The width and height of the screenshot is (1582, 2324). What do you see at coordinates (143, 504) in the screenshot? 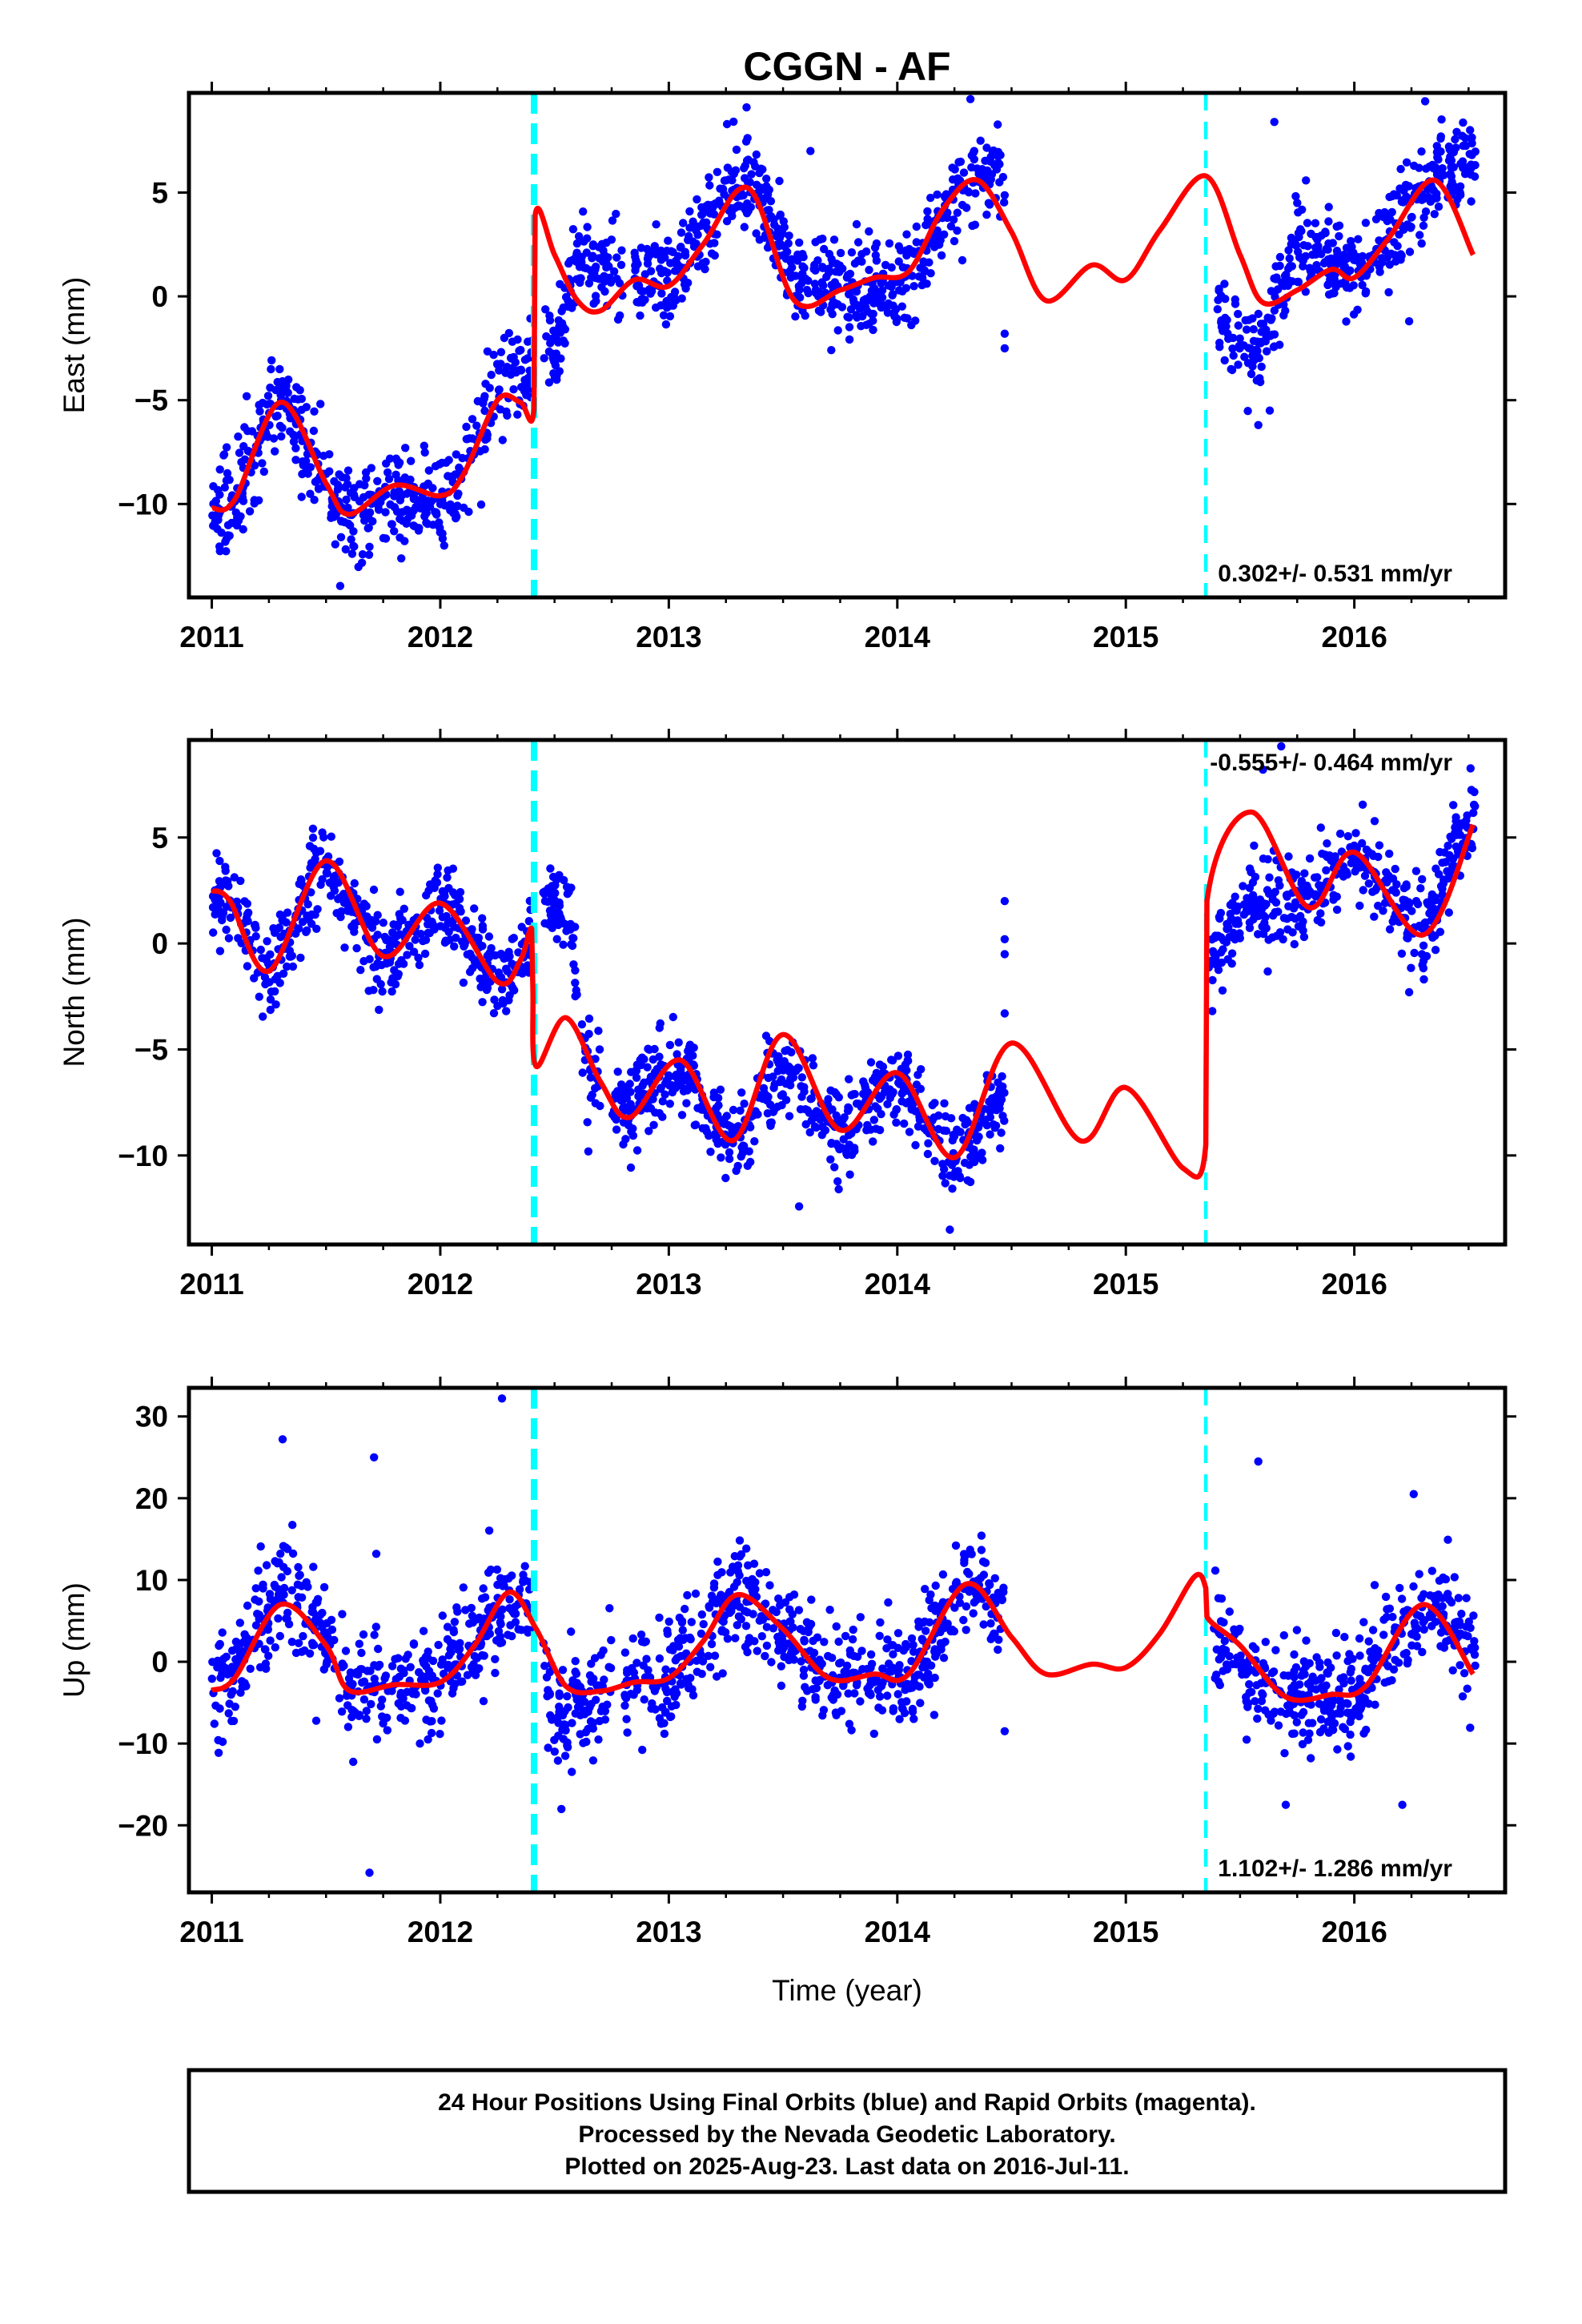
I see `y-tick-label: −10` at bounding box center [143, 504].